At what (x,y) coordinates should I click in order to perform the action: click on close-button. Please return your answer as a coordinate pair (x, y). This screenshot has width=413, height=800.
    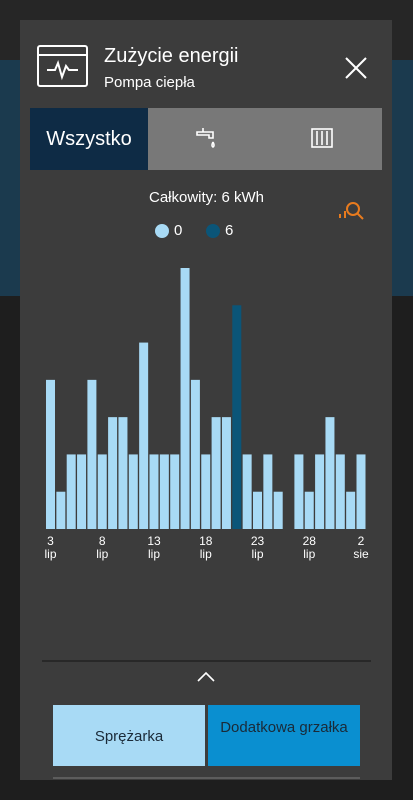
    Looking at the image, I should click on (356, 68).